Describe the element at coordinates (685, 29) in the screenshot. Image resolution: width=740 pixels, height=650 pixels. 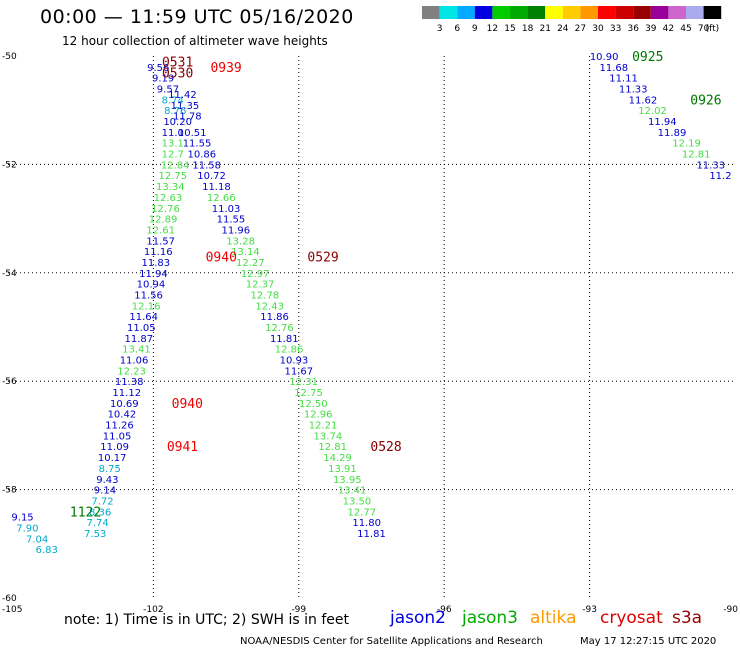
I see `legend-tick-label: 45` at that location.